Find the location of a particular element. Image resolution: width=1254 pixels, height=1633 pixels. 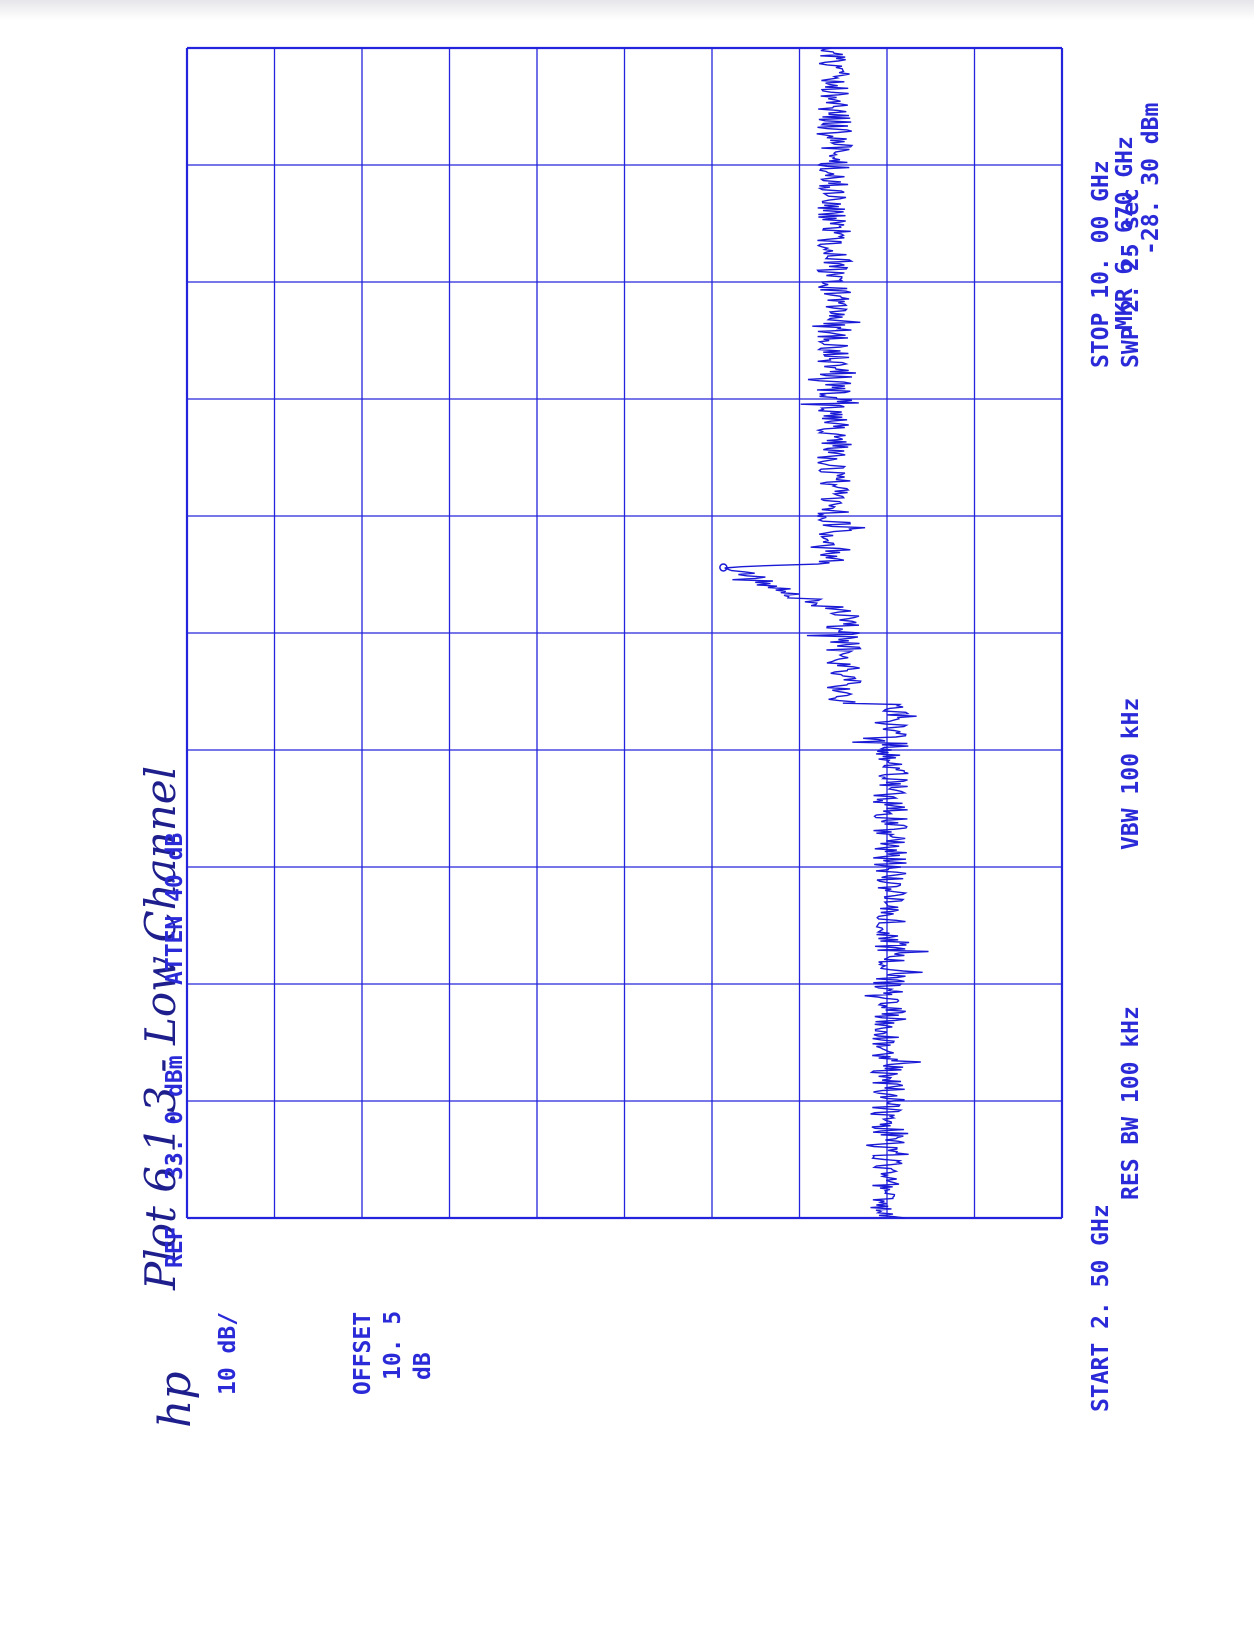

ref-value: 33. 0 dBm is located at coordinates (175, 1117).